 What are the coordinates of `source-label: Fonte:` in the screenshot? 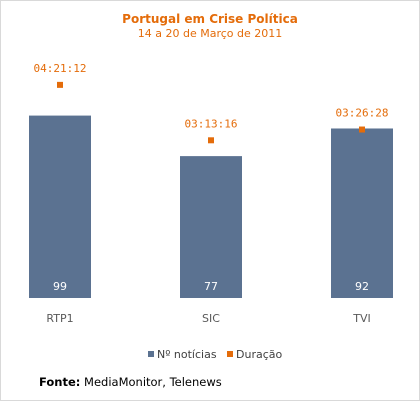 It's located at (60, 382).